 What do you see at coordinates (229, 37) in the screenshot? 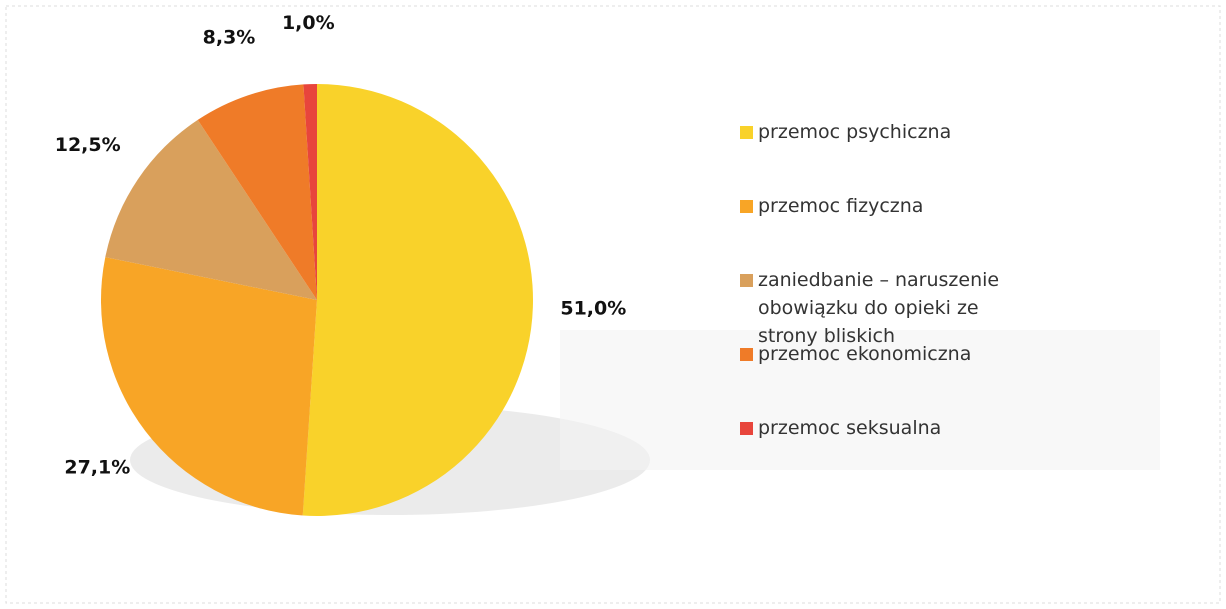
I see `data-label: 8,3%` at bounding box center [229, 37].